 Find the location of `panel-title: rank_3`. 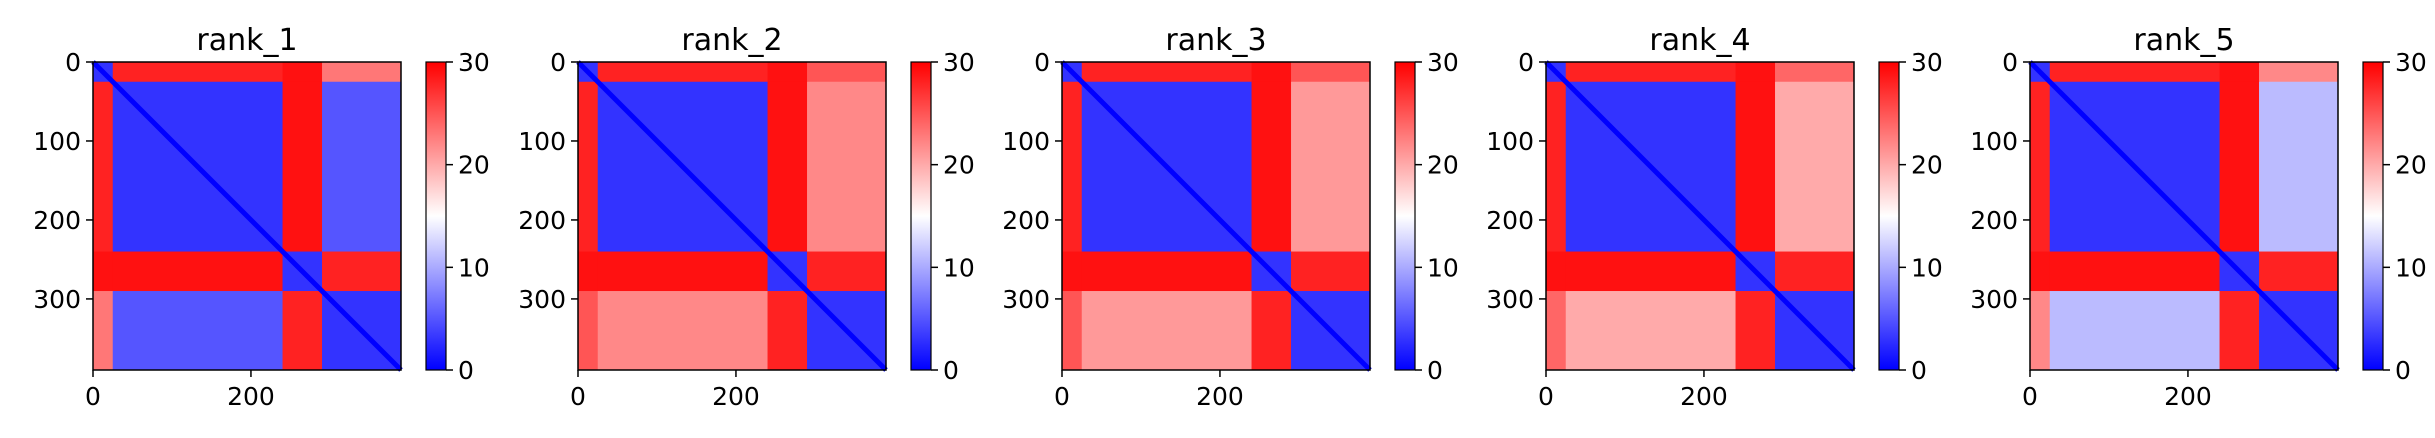

panel-title: rank_3 is located at coordinates (1215, 40).